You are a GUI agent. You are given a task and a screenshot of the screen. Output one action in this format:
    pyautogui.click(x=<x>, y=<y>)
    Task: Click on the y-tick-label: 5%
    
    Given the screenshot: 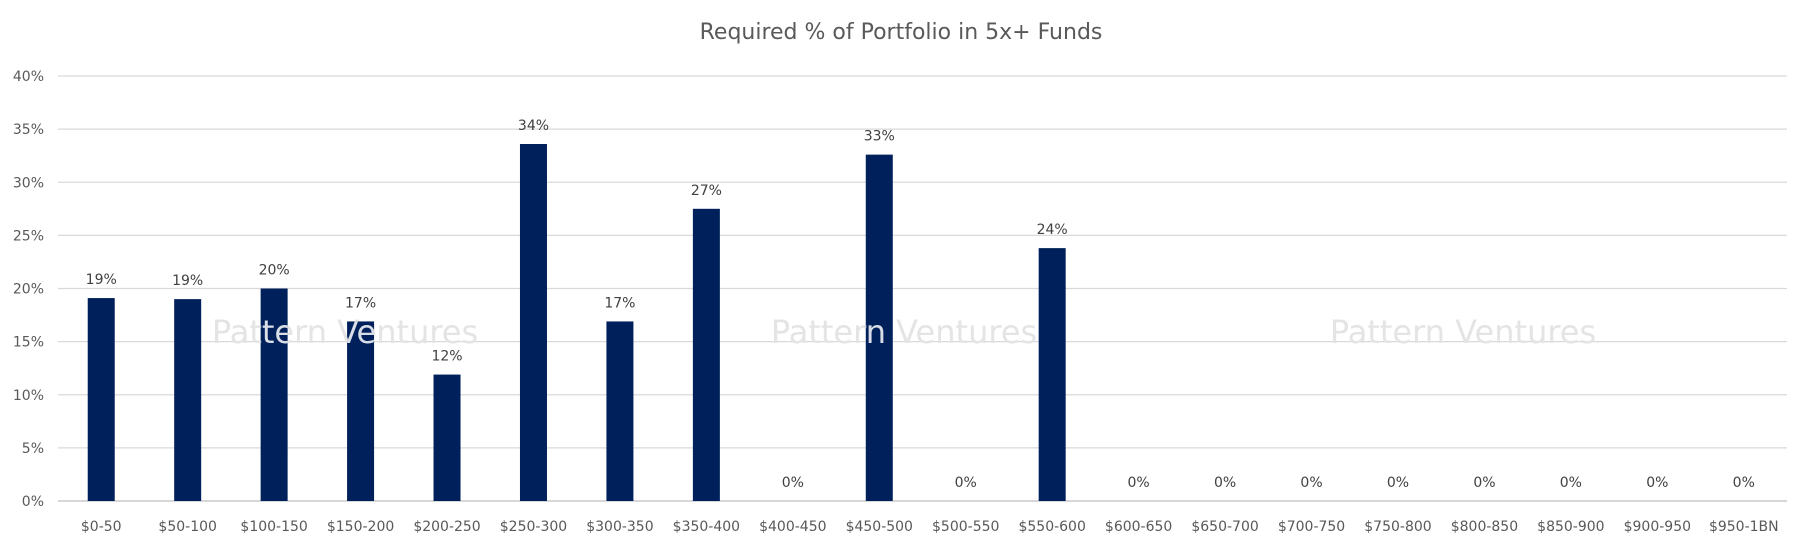 What is the action you would take?
    pyautogui.click(x=33, y=449)
    